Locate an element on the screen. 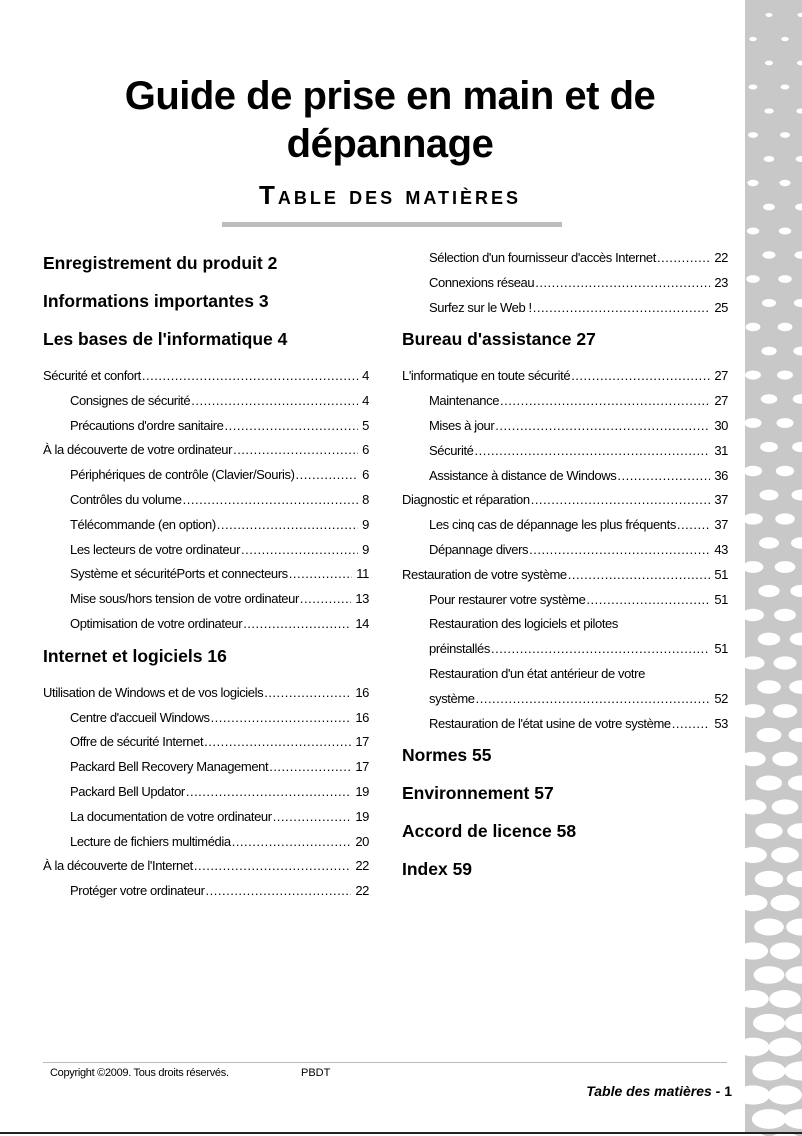 The width and height of the screenshot is (802, 1136). entry-page: 53 is located at coordinates (721, 723).